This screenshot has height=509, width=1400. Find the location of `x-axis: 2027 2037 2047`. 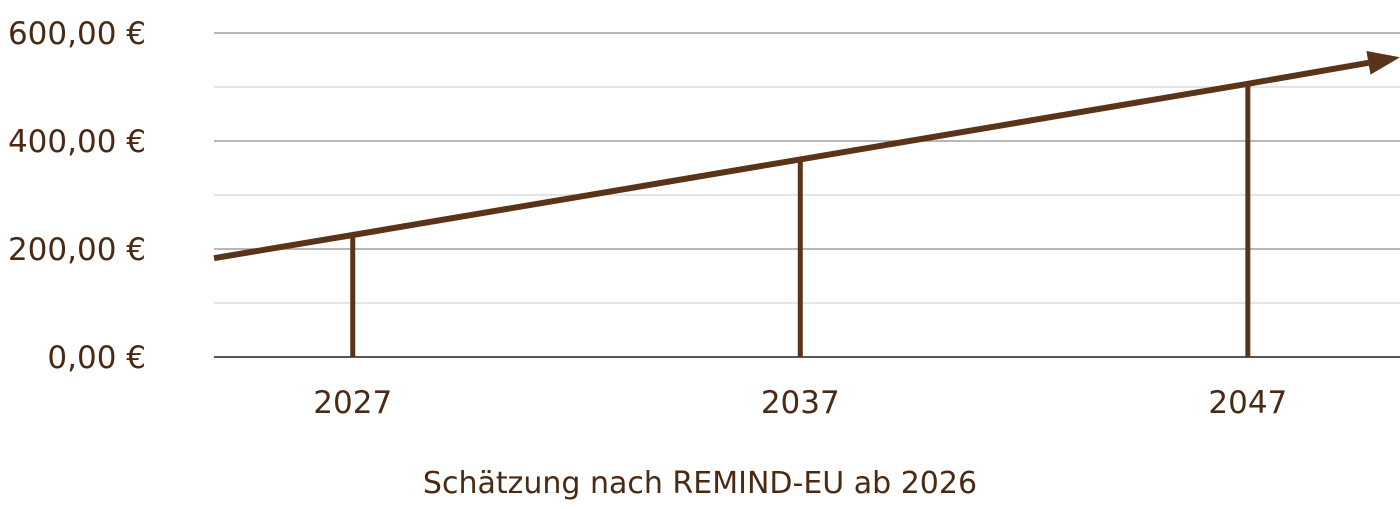

x-axis: 2027 2037 2047 is located at coordinates (800, 403).